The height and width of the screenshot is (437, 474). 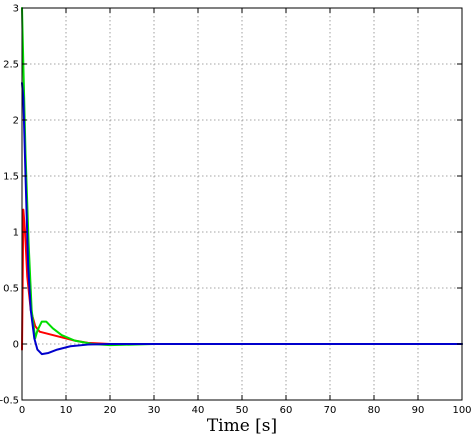 I want to click on x-tick-label: 60, so click(x=286, y=410).